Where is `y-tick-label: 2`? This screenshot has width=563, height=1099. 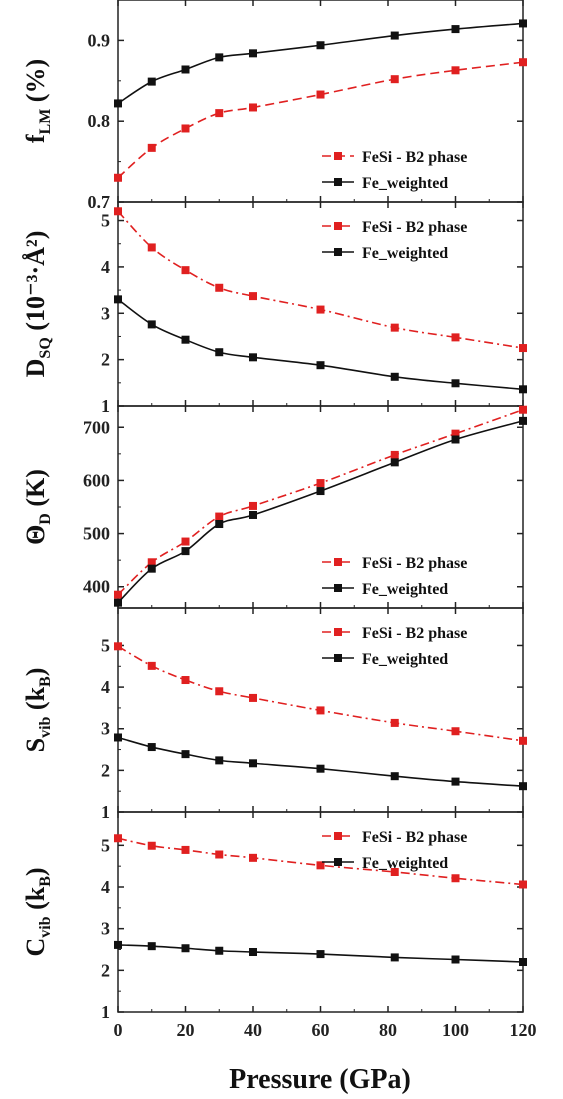 y-tick-label: 2 is located at coordinates (105, 770).